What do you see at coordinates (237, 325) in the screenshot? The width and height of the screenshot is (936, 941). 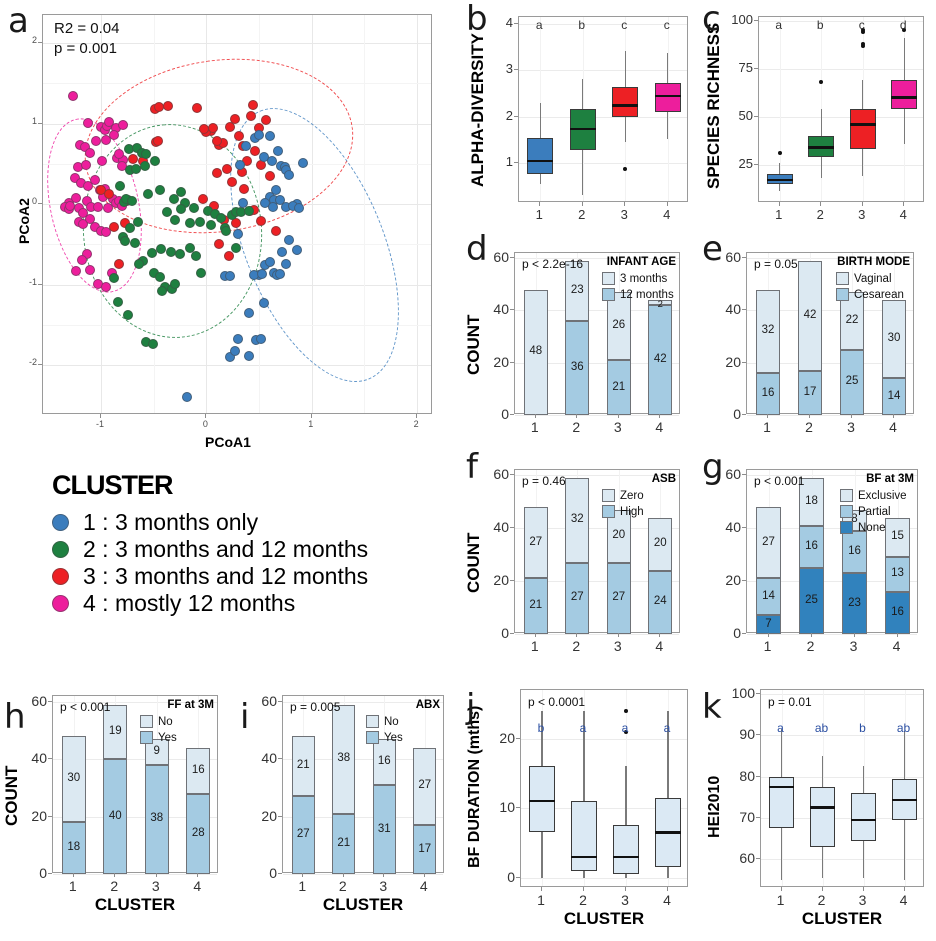 I see `gridline-h-minor` at bounding box center [237, 325].